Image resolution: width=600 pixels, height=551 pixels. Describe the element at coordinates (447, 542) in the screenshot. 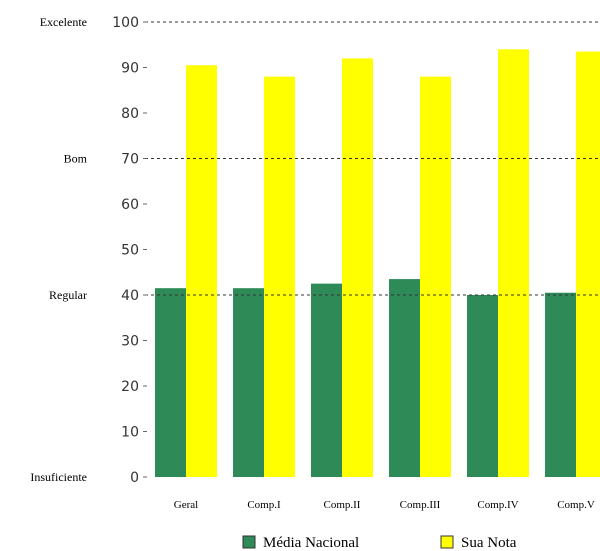

I see `legend-swatch-sua-nota` at that location.